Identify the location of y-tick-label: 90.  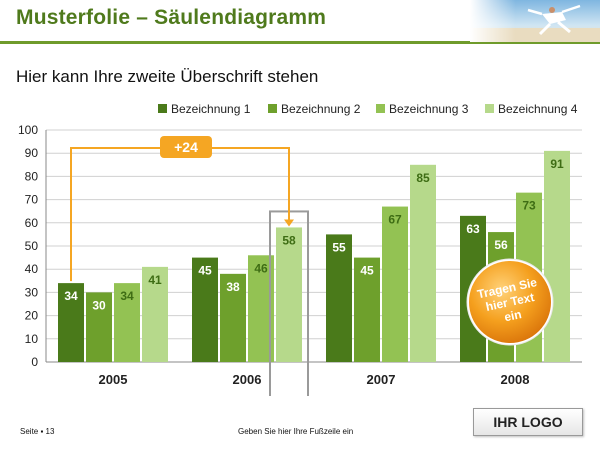
(32, 153).